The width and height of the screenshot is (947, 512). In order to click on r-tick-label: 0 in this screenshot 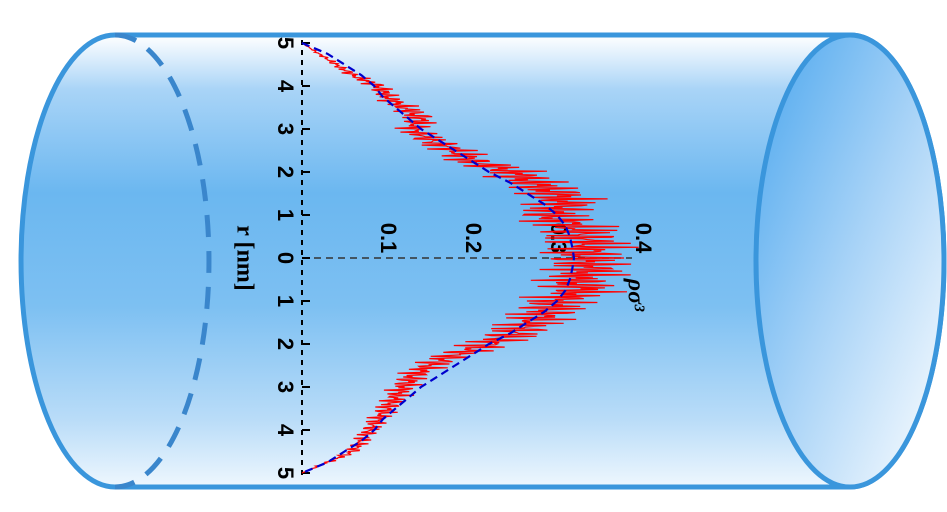, I will do `click(285, 258)`.